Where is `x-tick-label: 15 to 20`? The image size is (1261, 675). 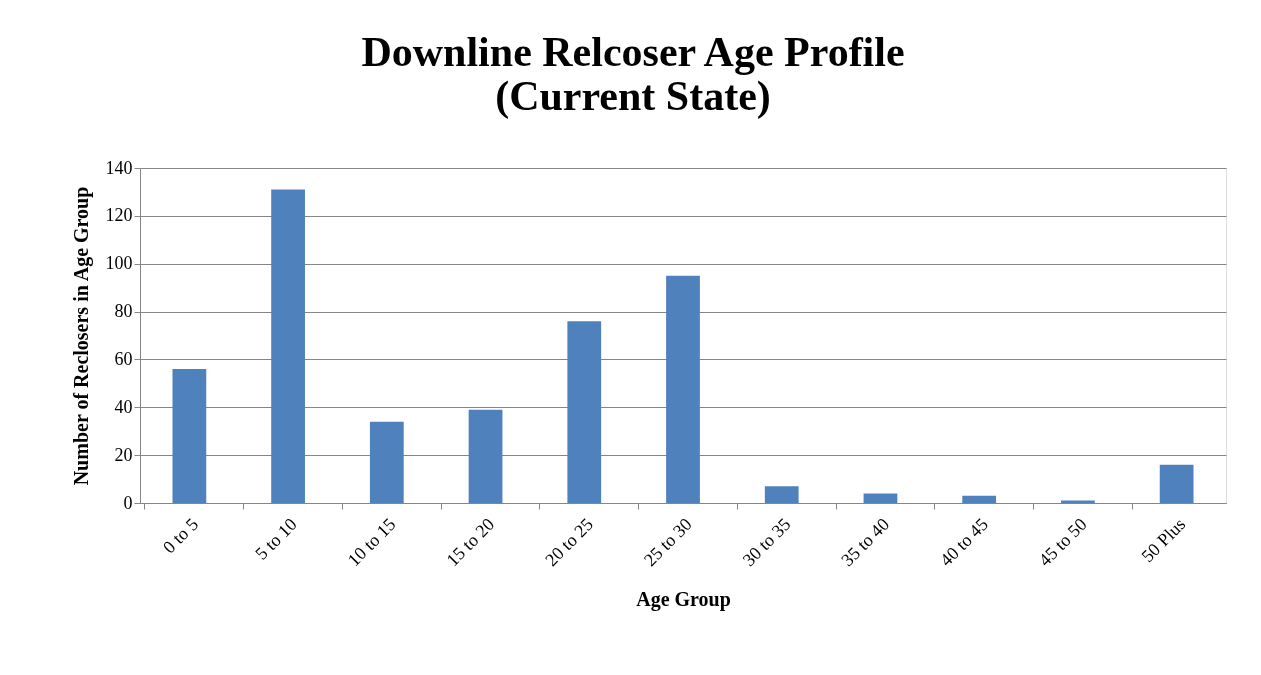
x-tick-label: 15 to 20 is located at coordinates (470, 542).